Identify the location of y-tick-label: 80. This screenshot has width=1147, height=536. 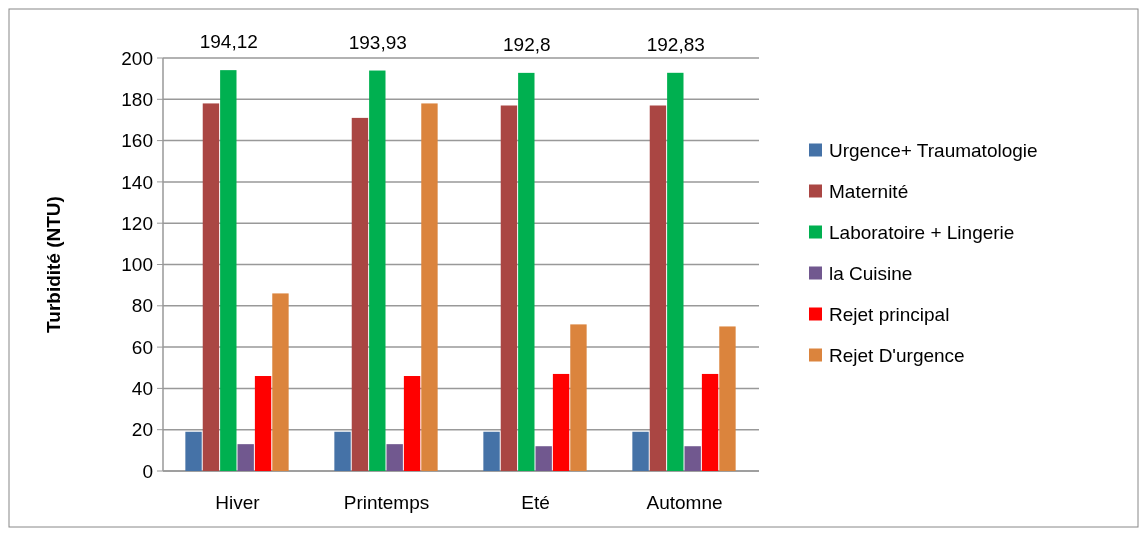
(142, 306).